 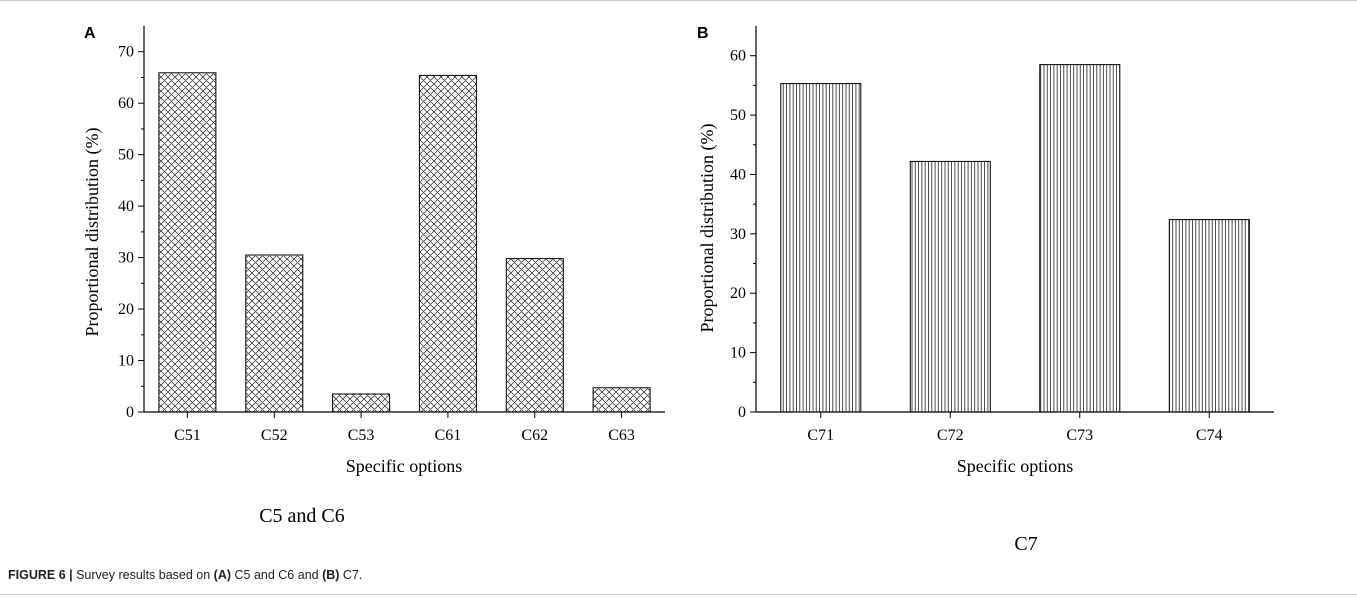 I want to click on panel-b-y-tick-label: 20, so click(x=738, y=293).